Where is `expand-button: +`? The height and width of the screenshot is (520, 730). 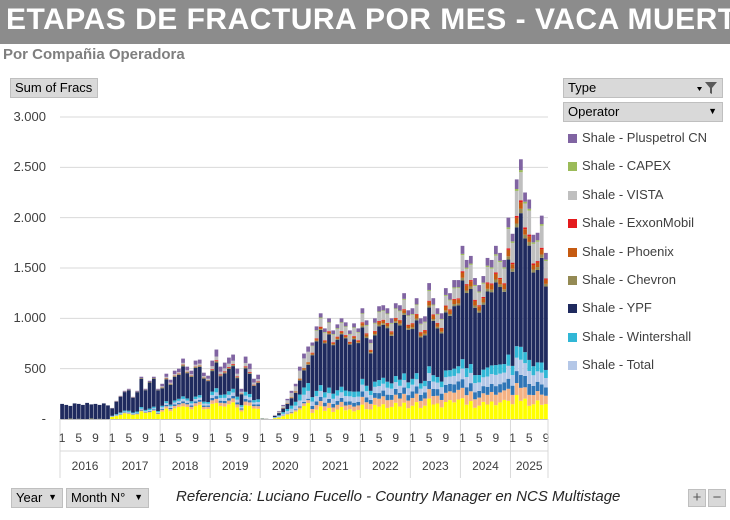
expand-button: + is located at coordinates (697, 498).